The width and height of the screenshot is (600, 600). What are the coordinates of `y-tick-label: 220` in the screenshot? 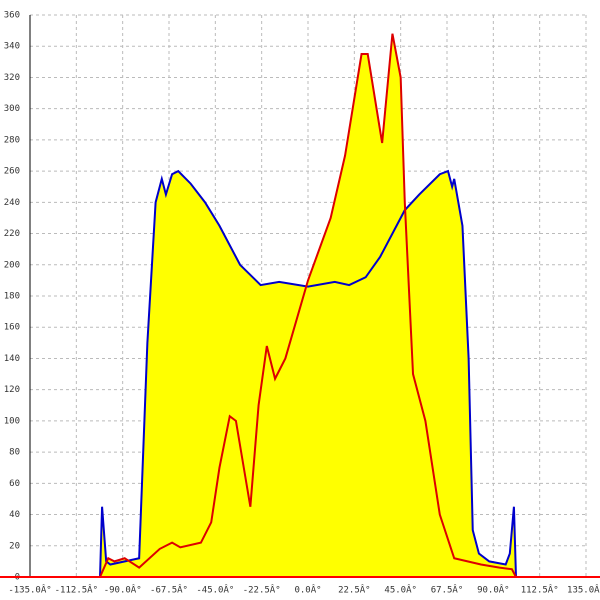 It's located at (12, 234).